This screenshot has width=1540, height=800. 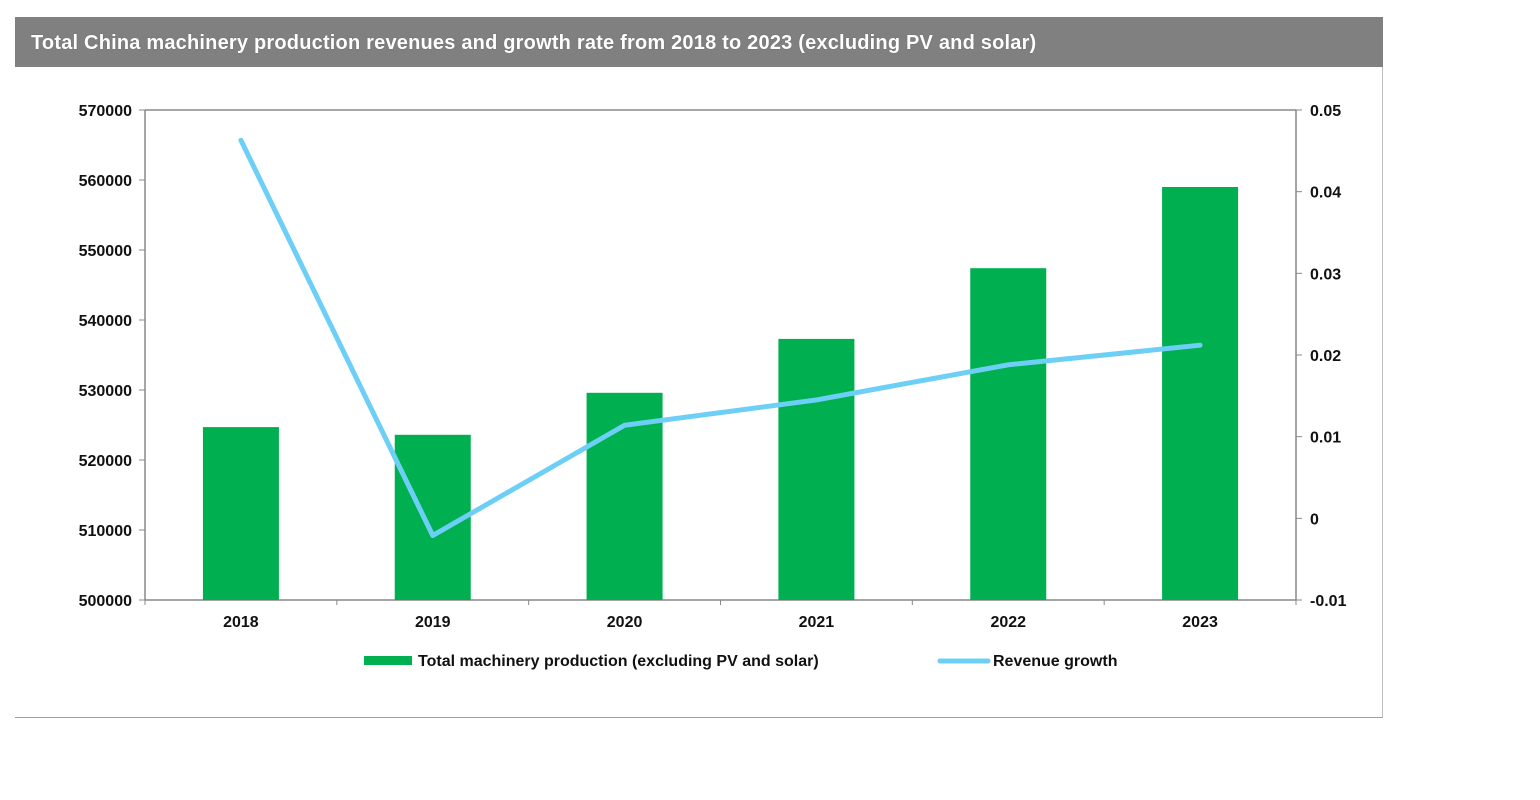 What do you see at coordinates (105, 181) in the screenshot?
I see `left-tick-label: 560000` at bounding box center [105, 181].